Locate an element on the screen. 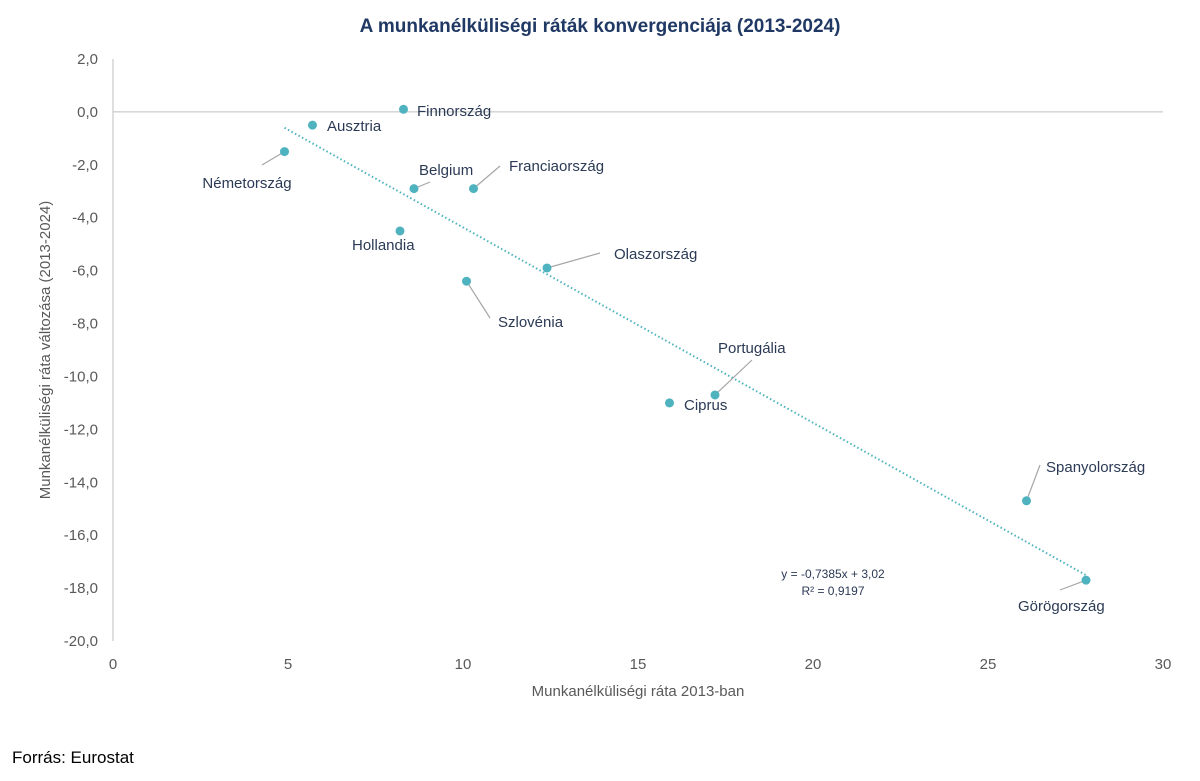 Image resolution: width=1200 pixels, height=781 pixels. y-tick-label: -8,0 is located at coordinates (85, 324).